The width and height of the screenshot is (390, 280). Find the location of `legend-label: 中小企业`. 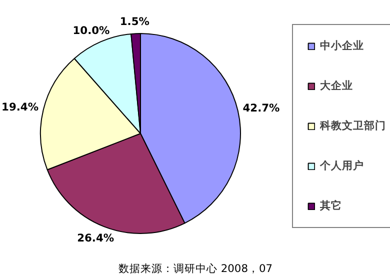

legend-label: 中小企业 is located at coordinates (342, 46).